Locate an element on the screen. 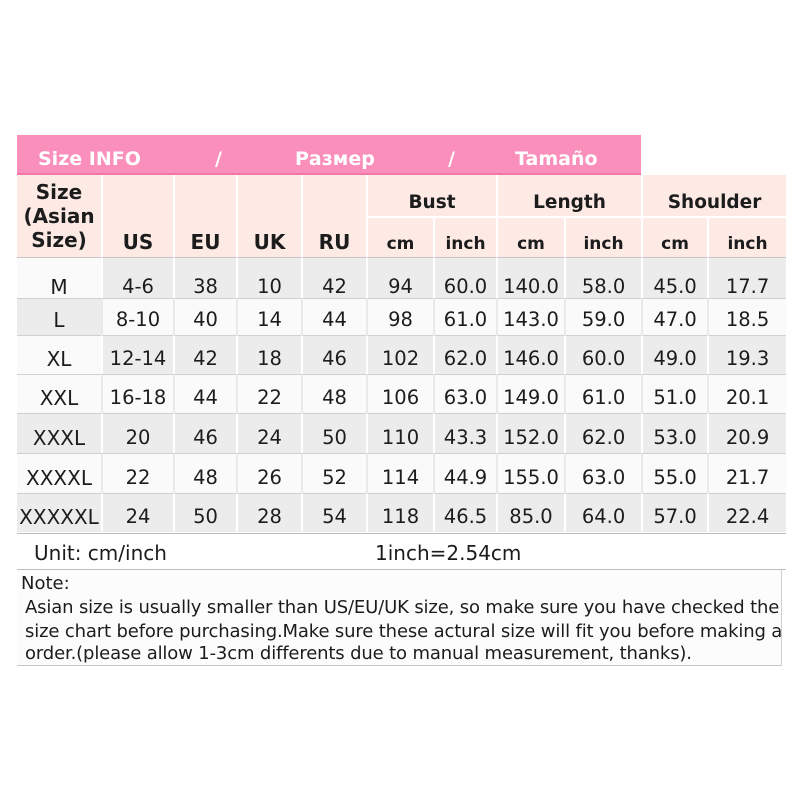 This screenshot has height=800, width=800. data-cell-value: 48 is located at coordinates (205, 477).